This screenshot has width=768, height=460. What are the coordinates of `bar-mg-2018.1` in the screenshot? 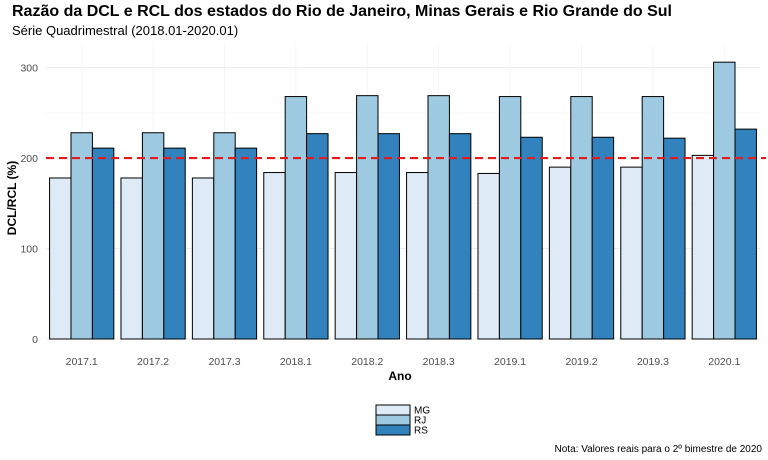 It's located at (274, 256).